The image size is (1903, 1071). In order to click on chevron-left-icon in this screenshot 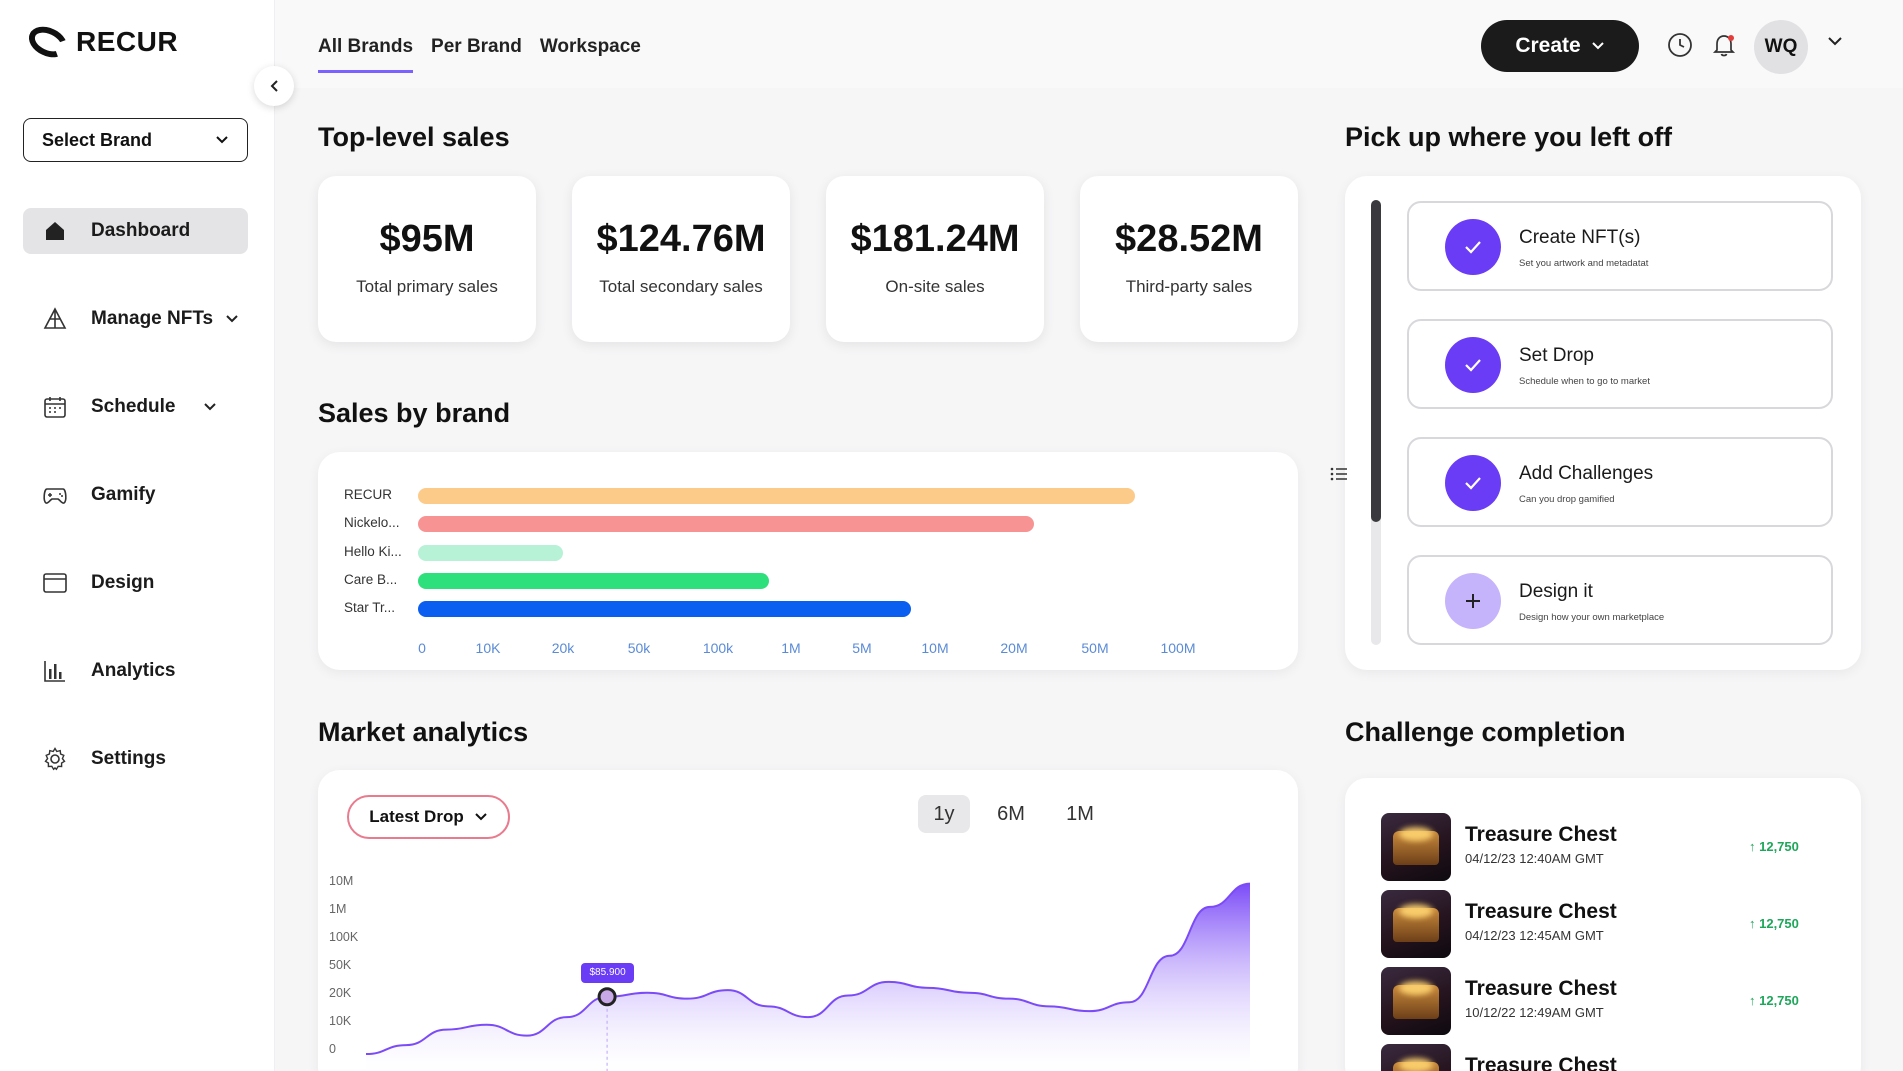, I will do `click(274, 86)`.